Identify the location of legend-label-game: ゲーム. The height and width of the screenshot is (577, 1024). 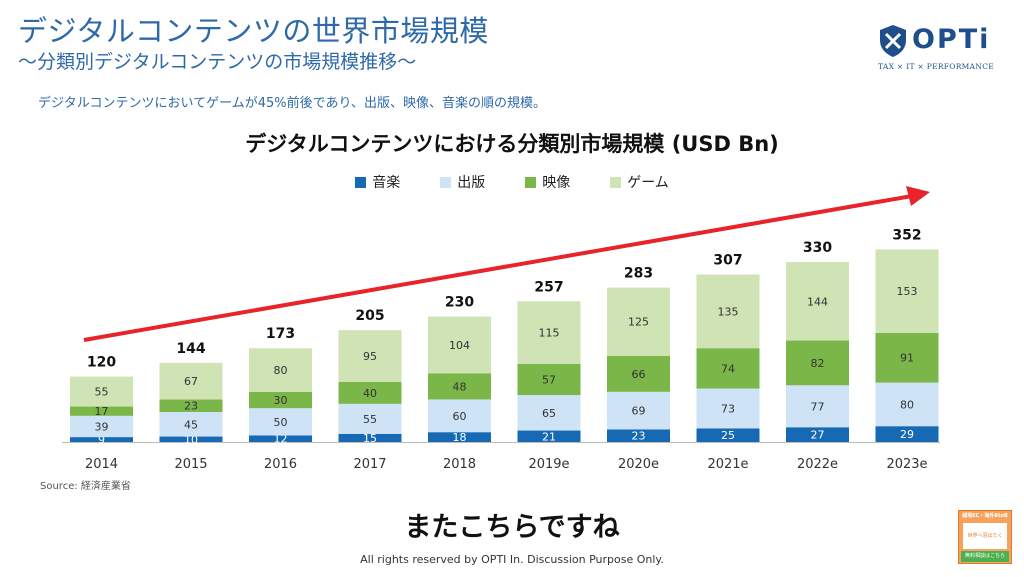
(648, 183).